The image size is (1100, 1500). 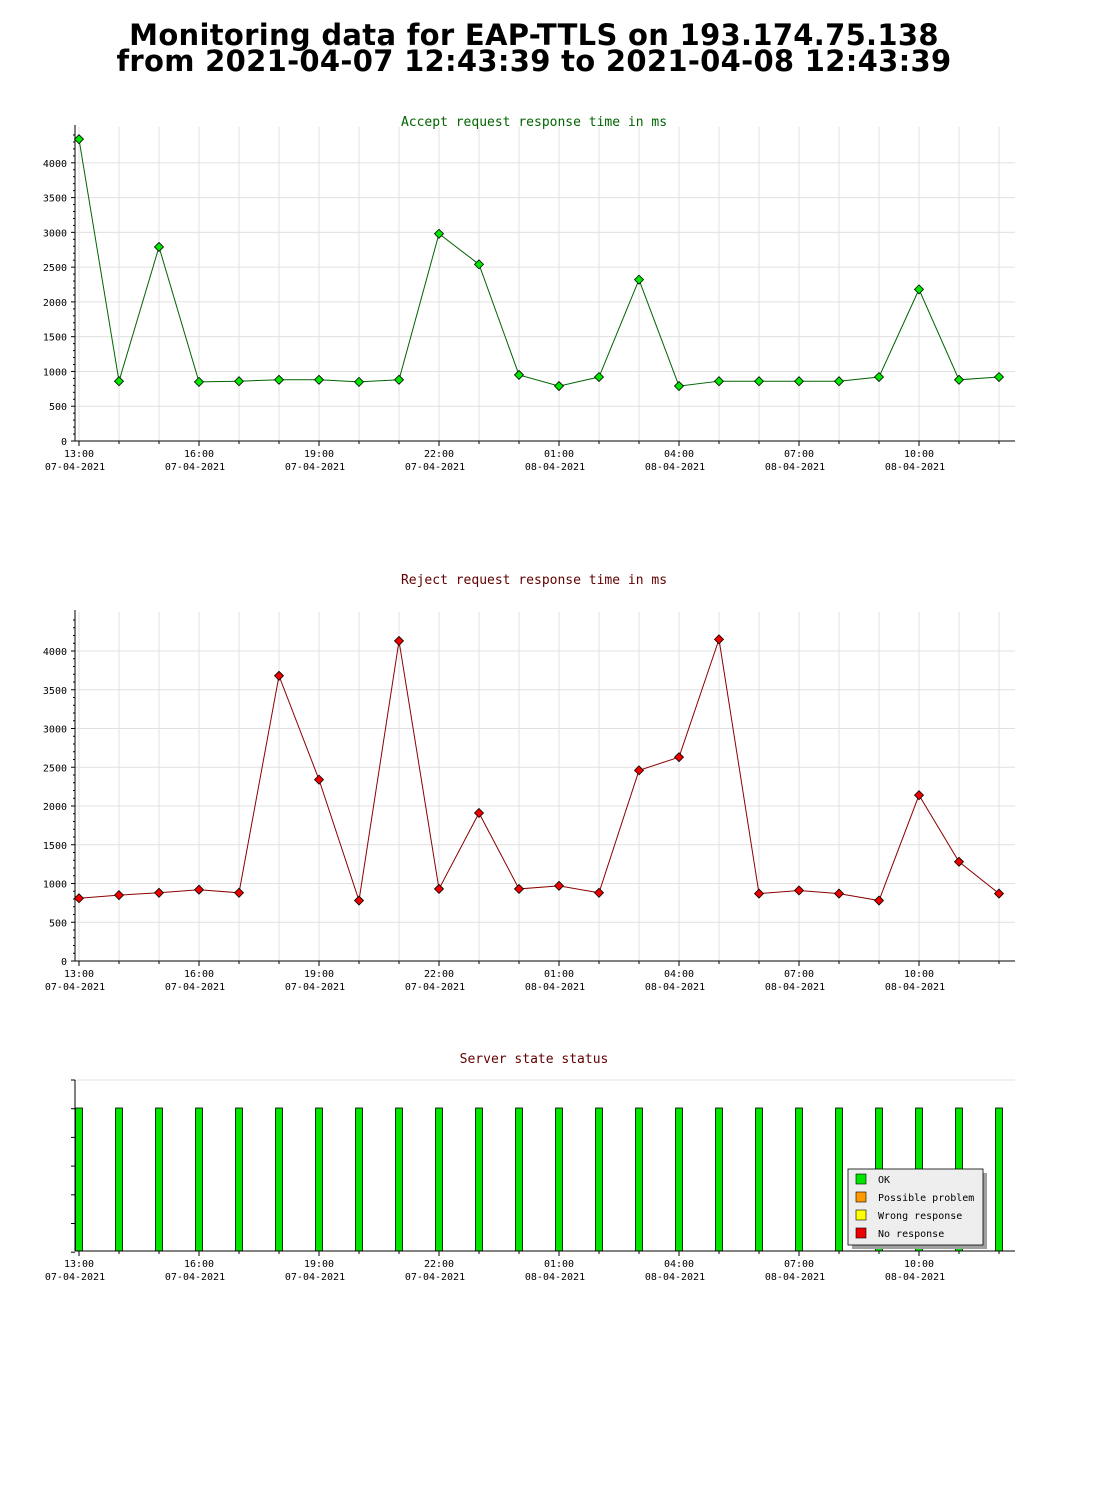 What do you see at coordinates (884, 1180) in the screenshot?
I see `legend-label: OK` at bounding box center [884, 1180].